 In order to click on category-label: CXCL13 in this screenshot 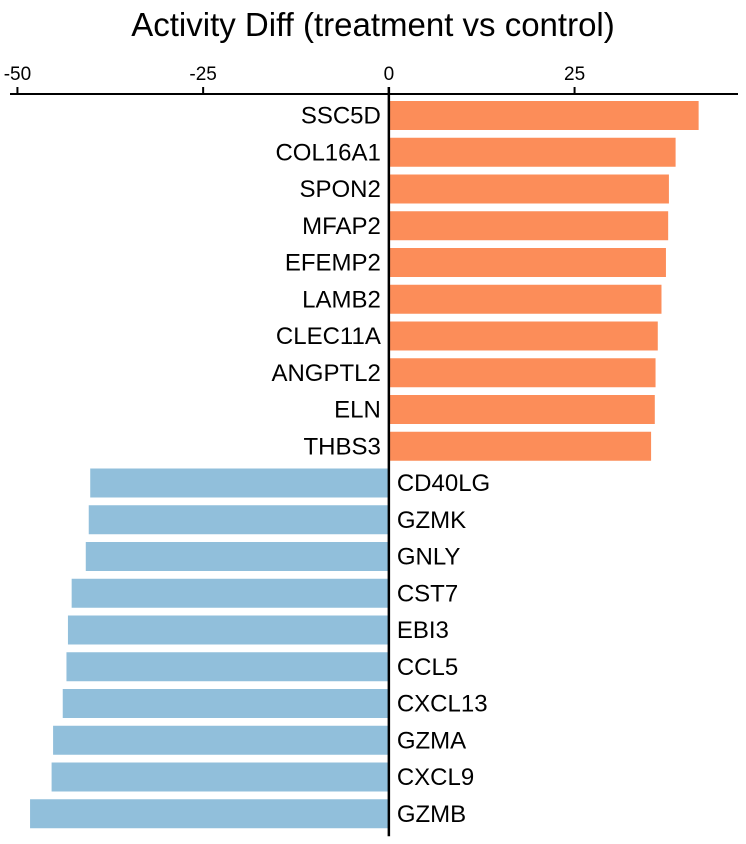, I will do `click(442, 704)`.